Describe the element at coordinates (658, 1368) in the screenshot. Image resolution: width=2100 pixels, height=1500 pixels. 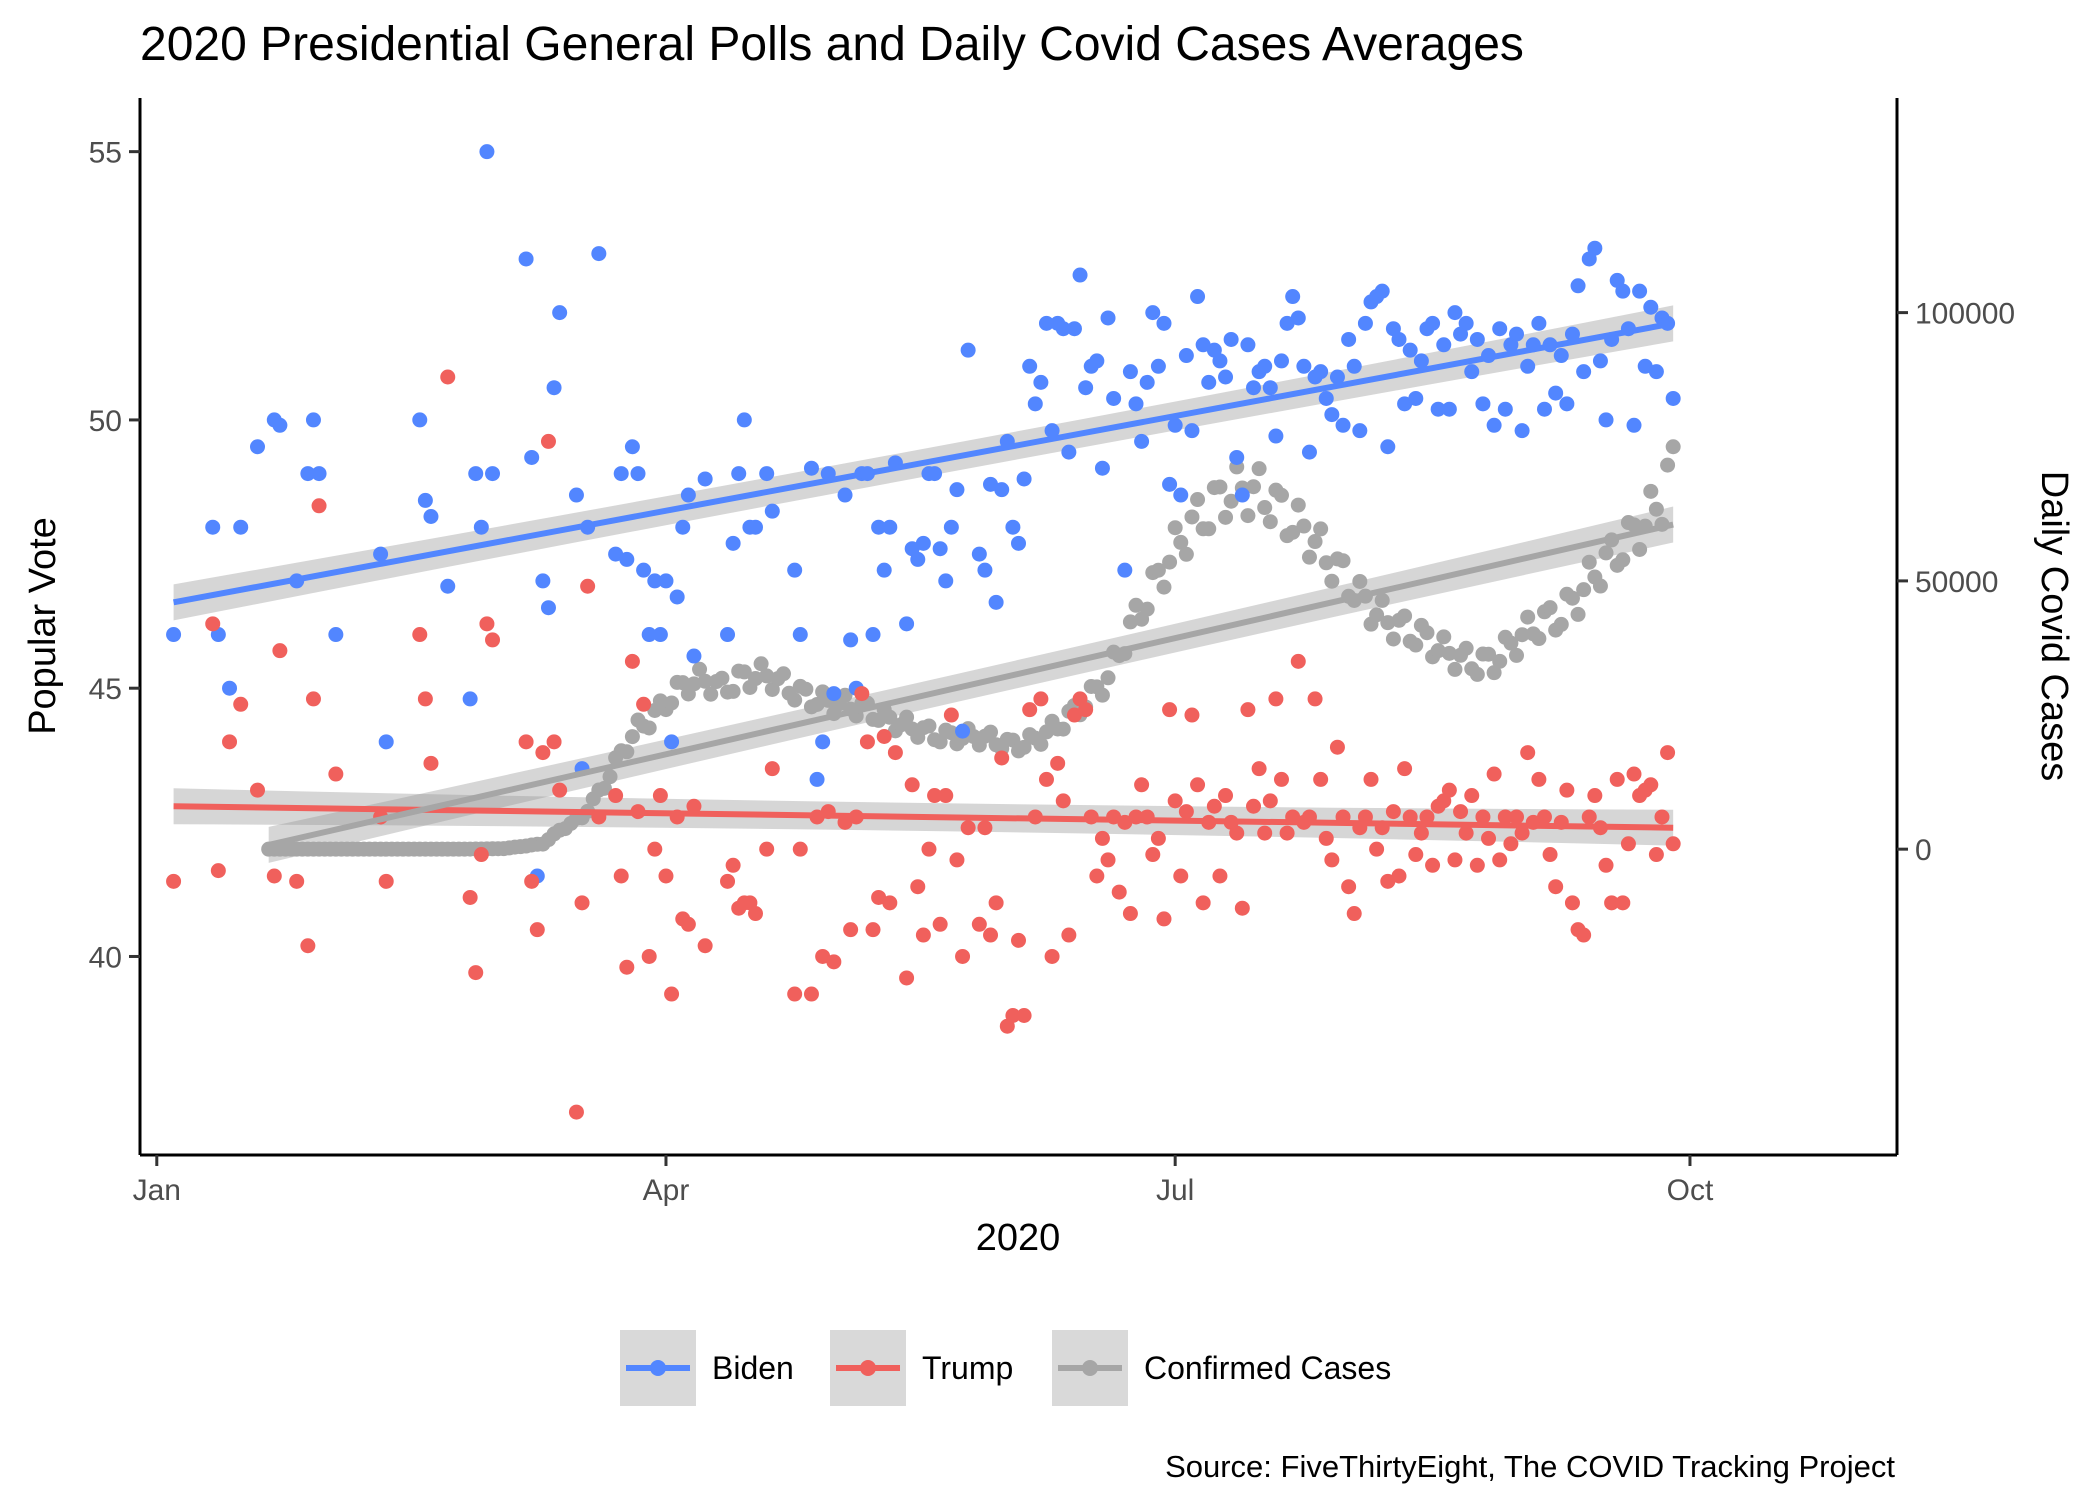
I see `biden-legend-dot` at that location.